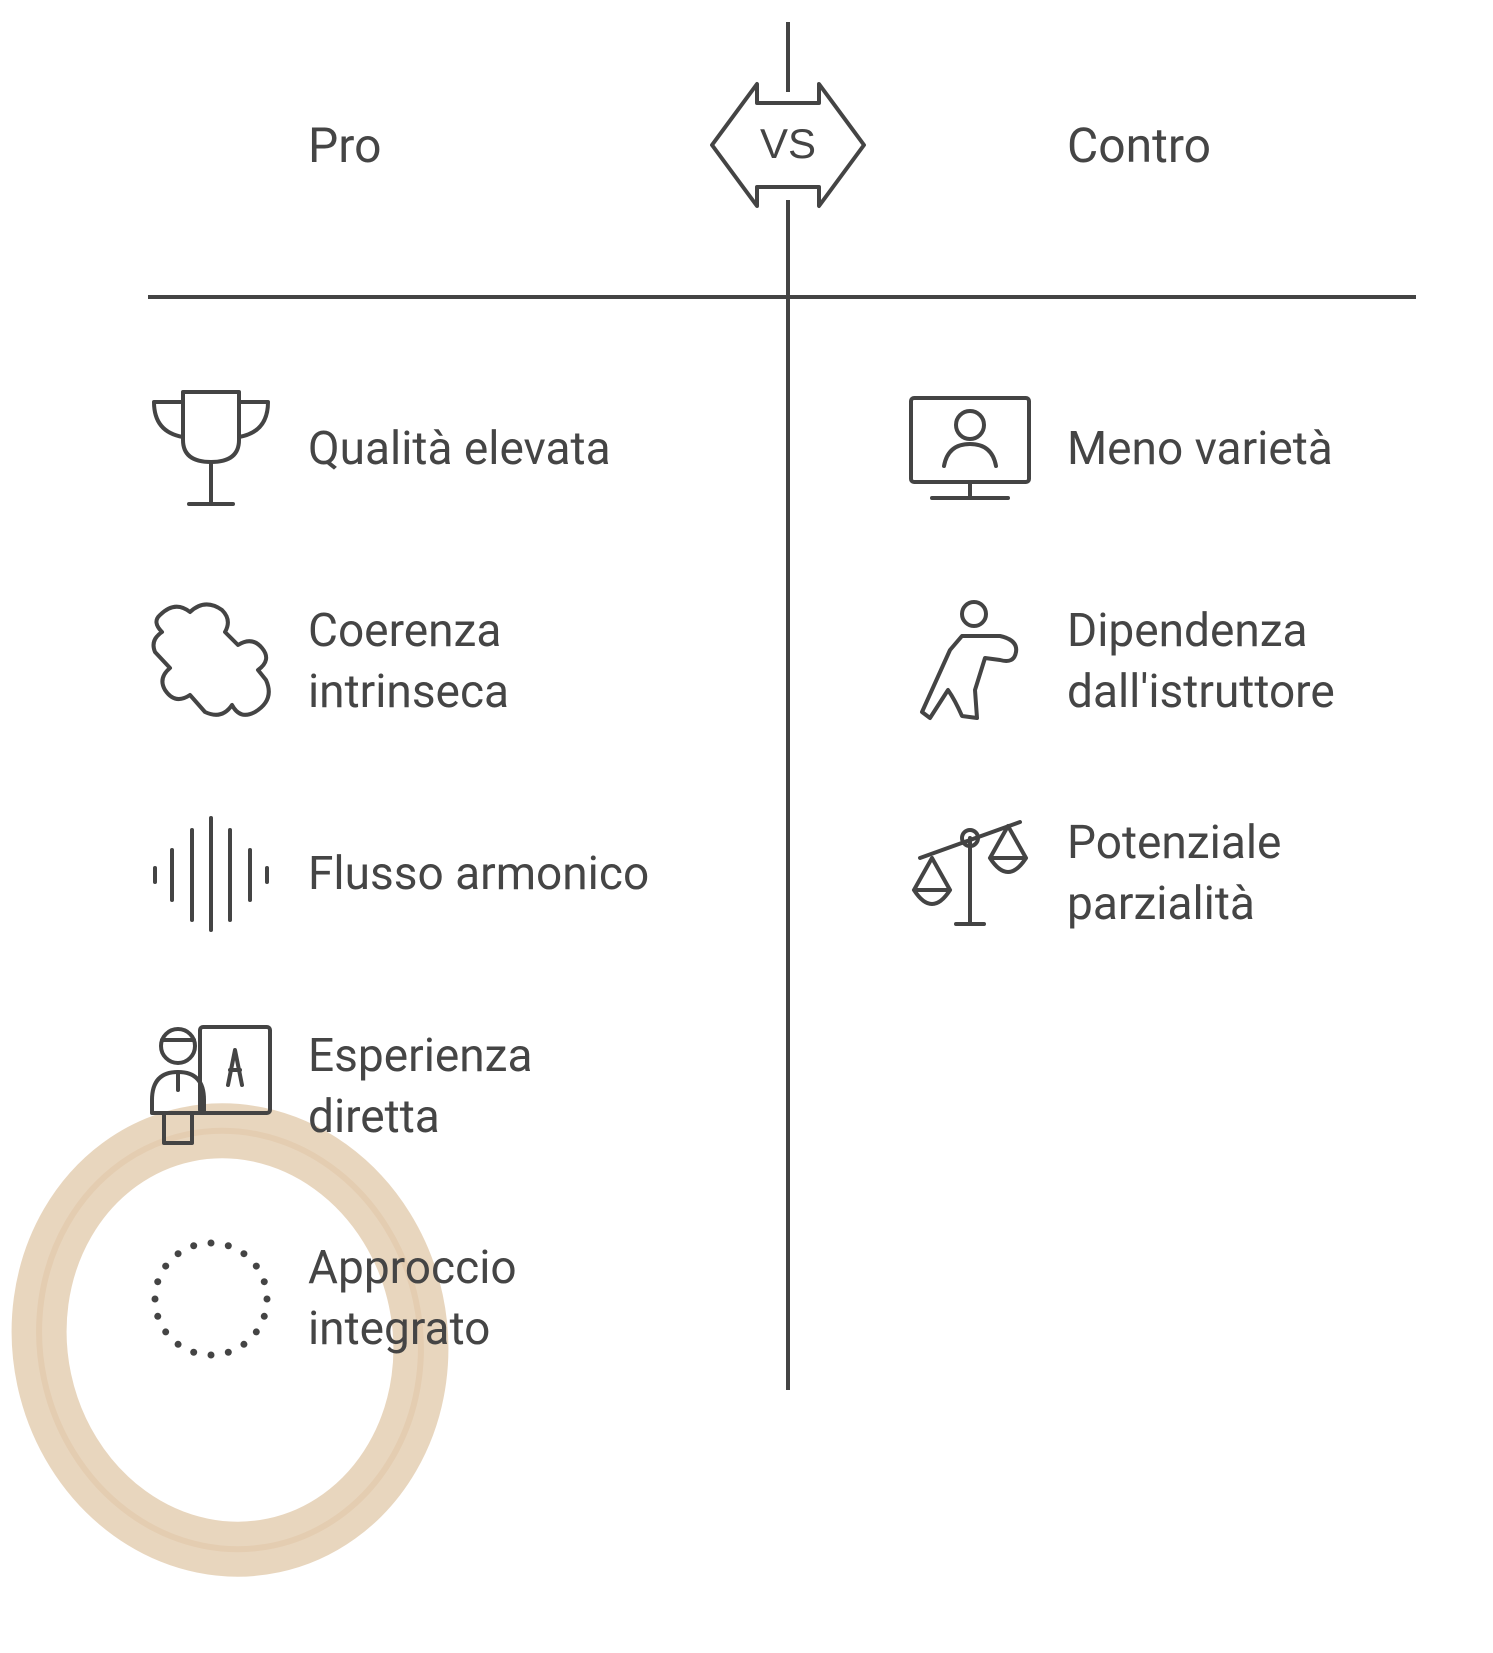  I want to click on contro-item: Meno varietà, so click(1200, 448).